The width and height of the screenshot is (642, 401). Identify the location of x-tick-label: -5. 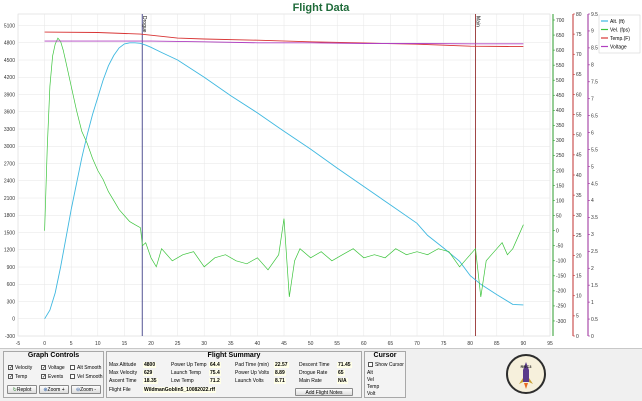
(18, 344).